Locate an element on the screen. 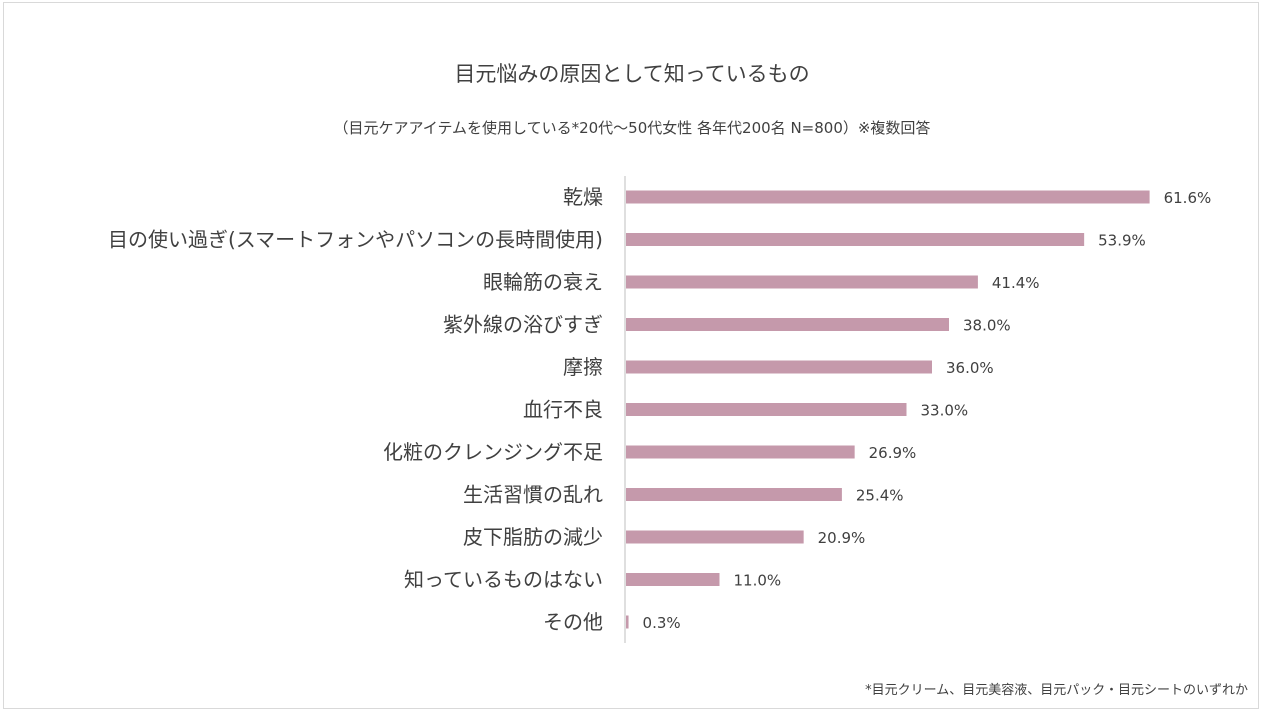 Image resolution: width=1264 pixels, height=714 pixels. category-label: 紫外線の浴びすぎ is located at coordinates (523, 325).